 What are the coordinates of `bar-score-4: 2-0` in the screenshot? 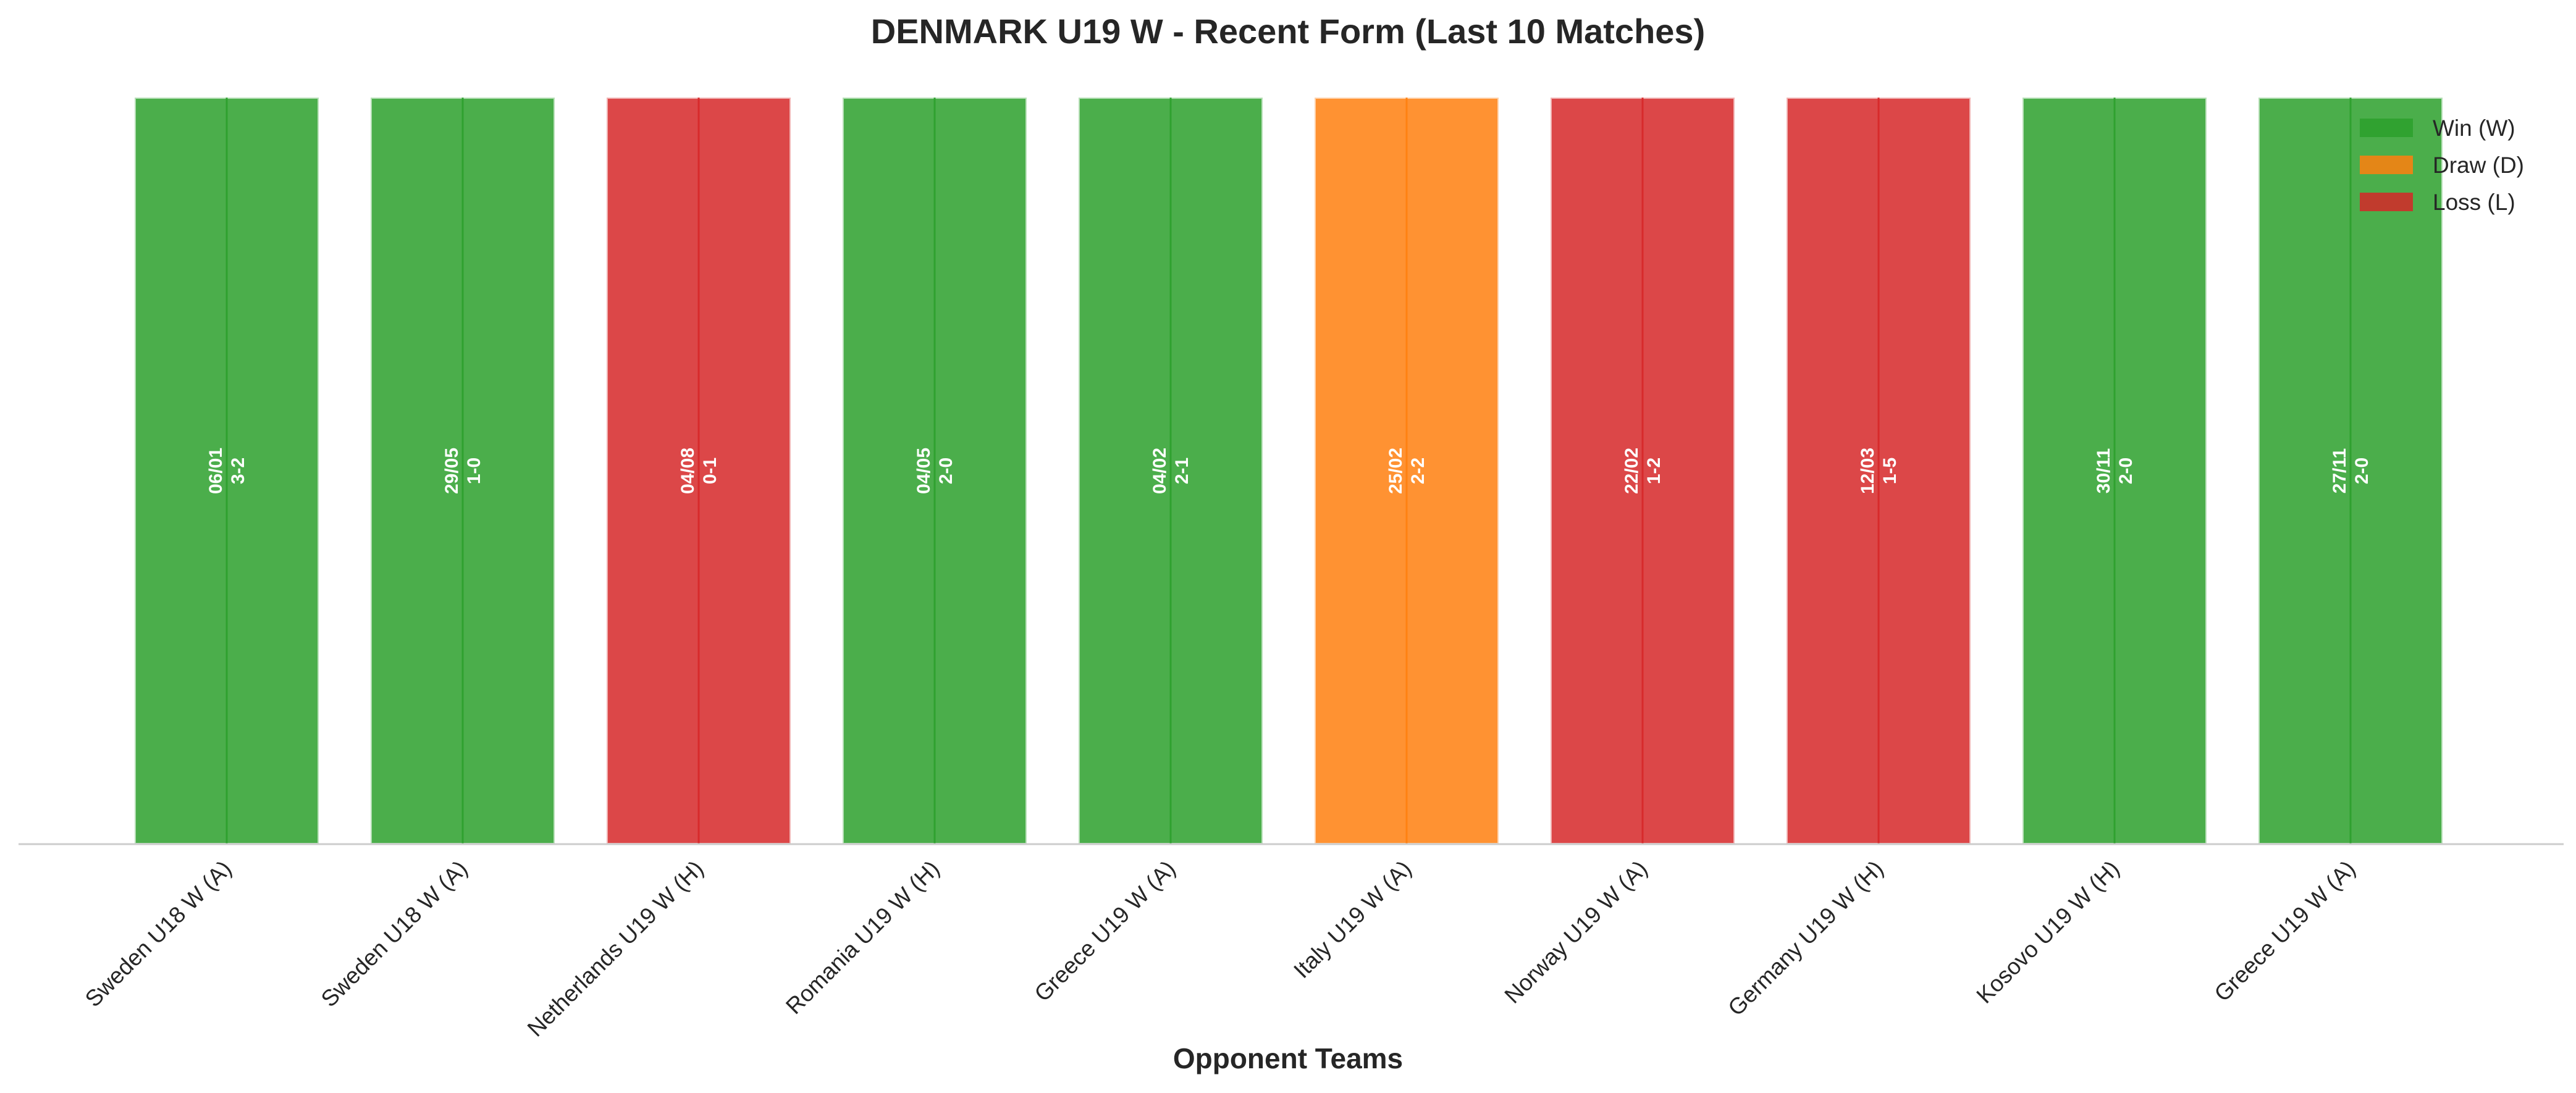 It's located at (946, 471).